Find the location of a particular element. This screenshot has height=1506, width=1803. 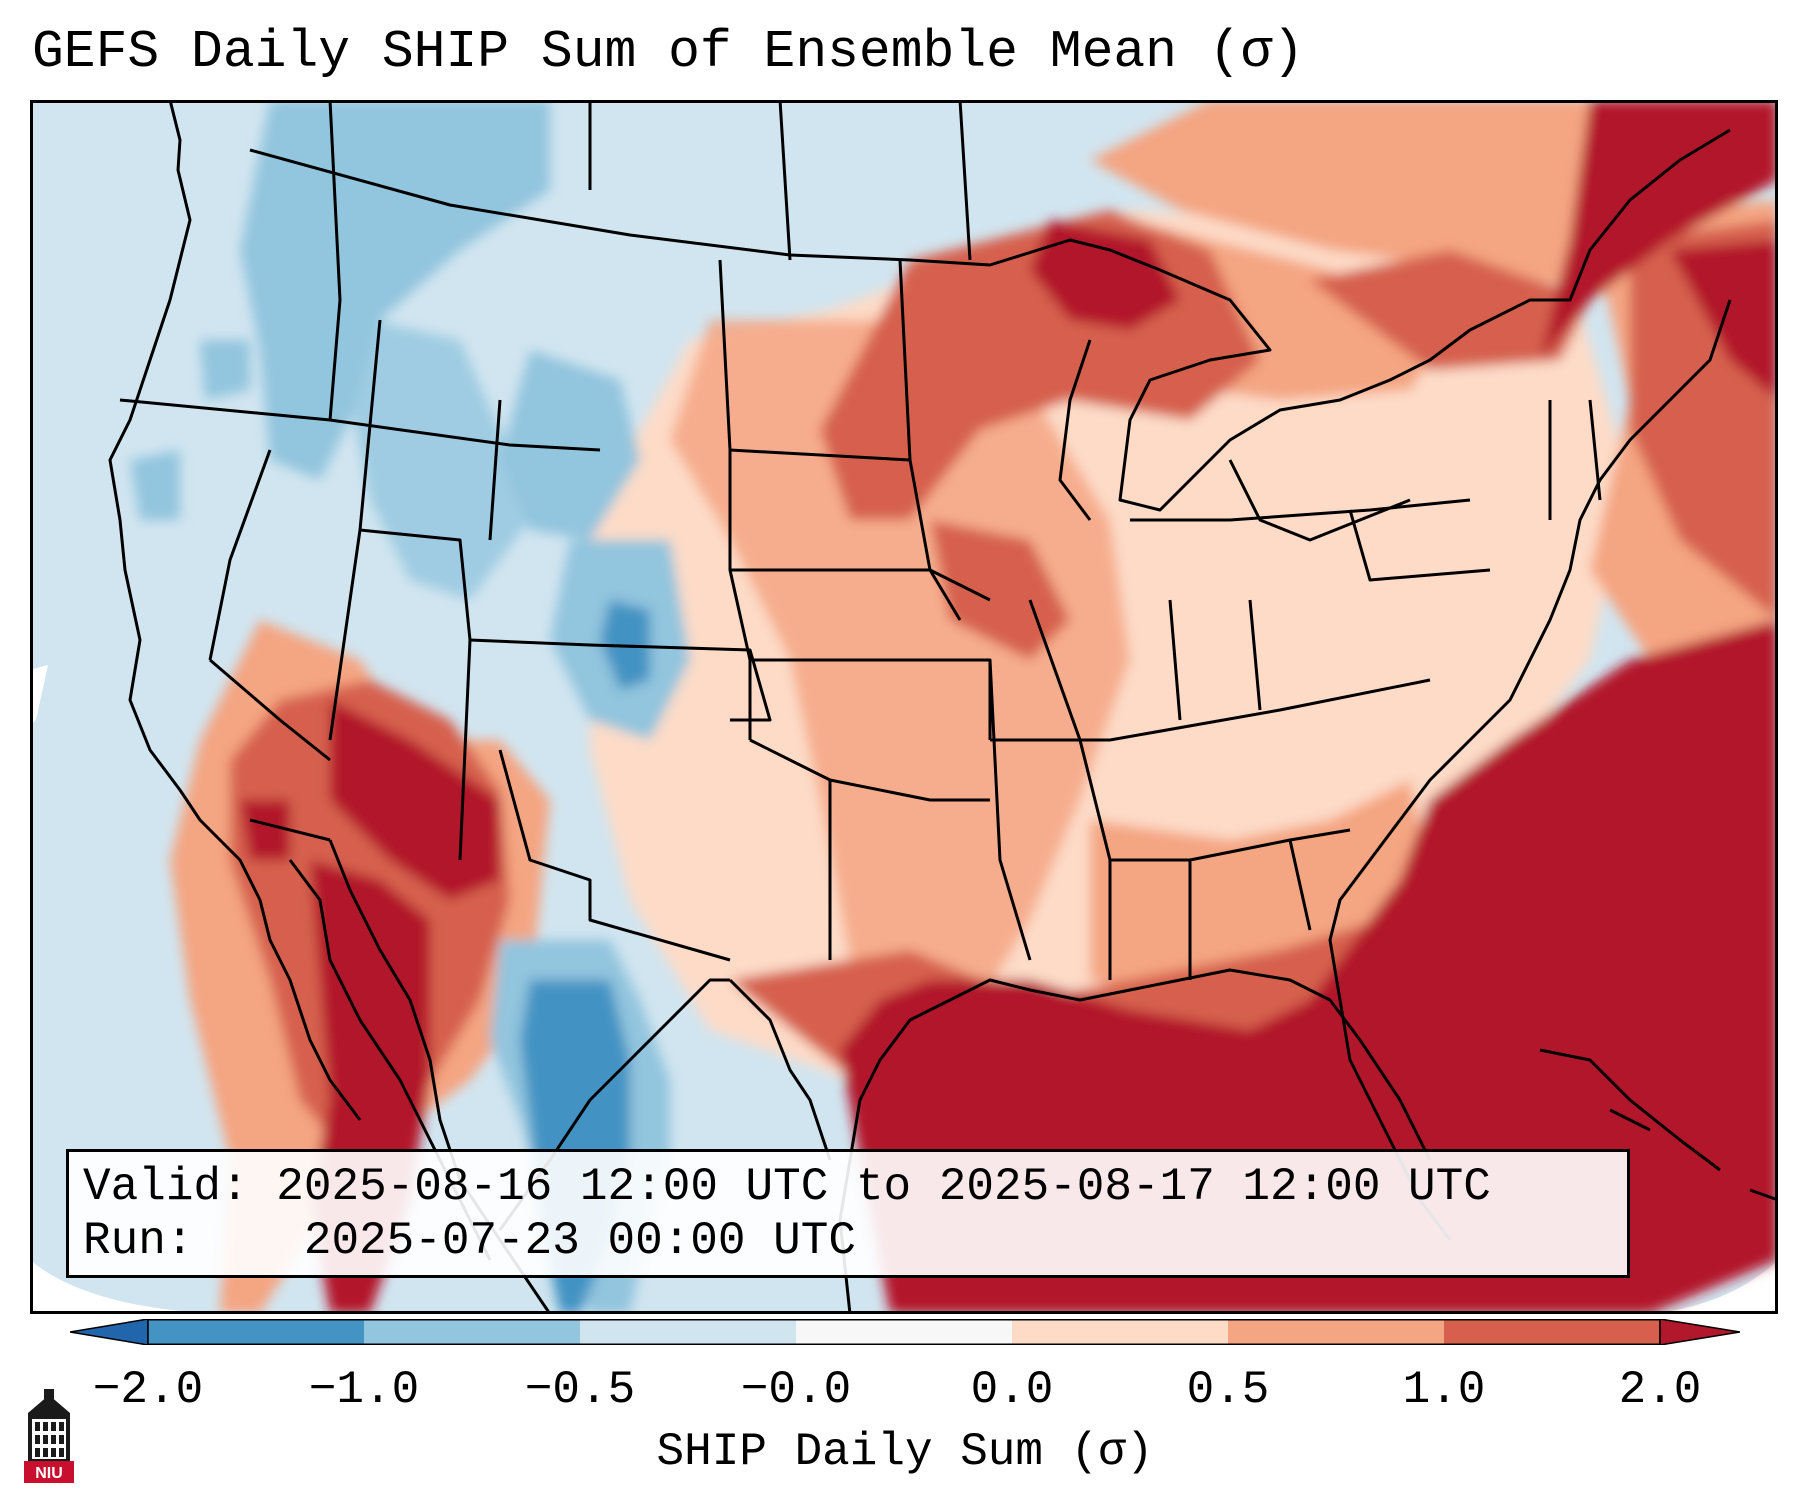

run-value: 2025-07-23 00:00 UTC is located at coordinates (579, 1241).